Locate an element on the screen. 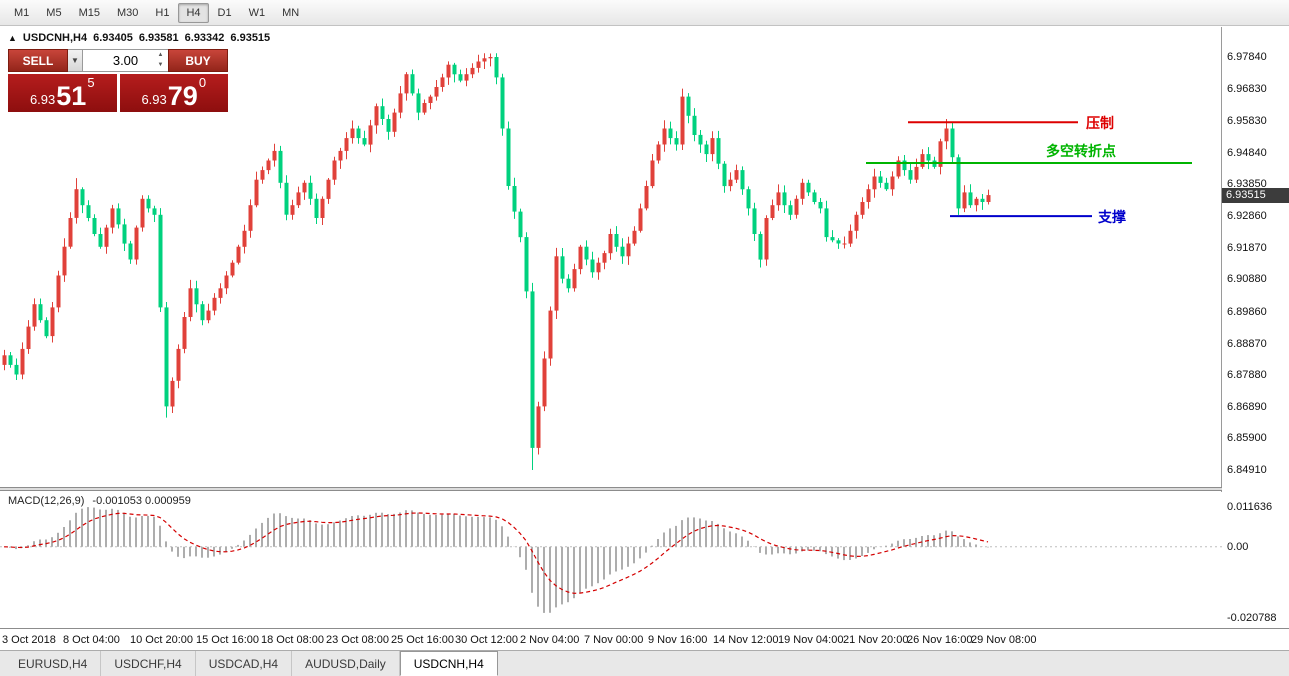 This screenshot has width=1289, height=676. volume-up-button: ▲ is located at coordinates (160, 55).